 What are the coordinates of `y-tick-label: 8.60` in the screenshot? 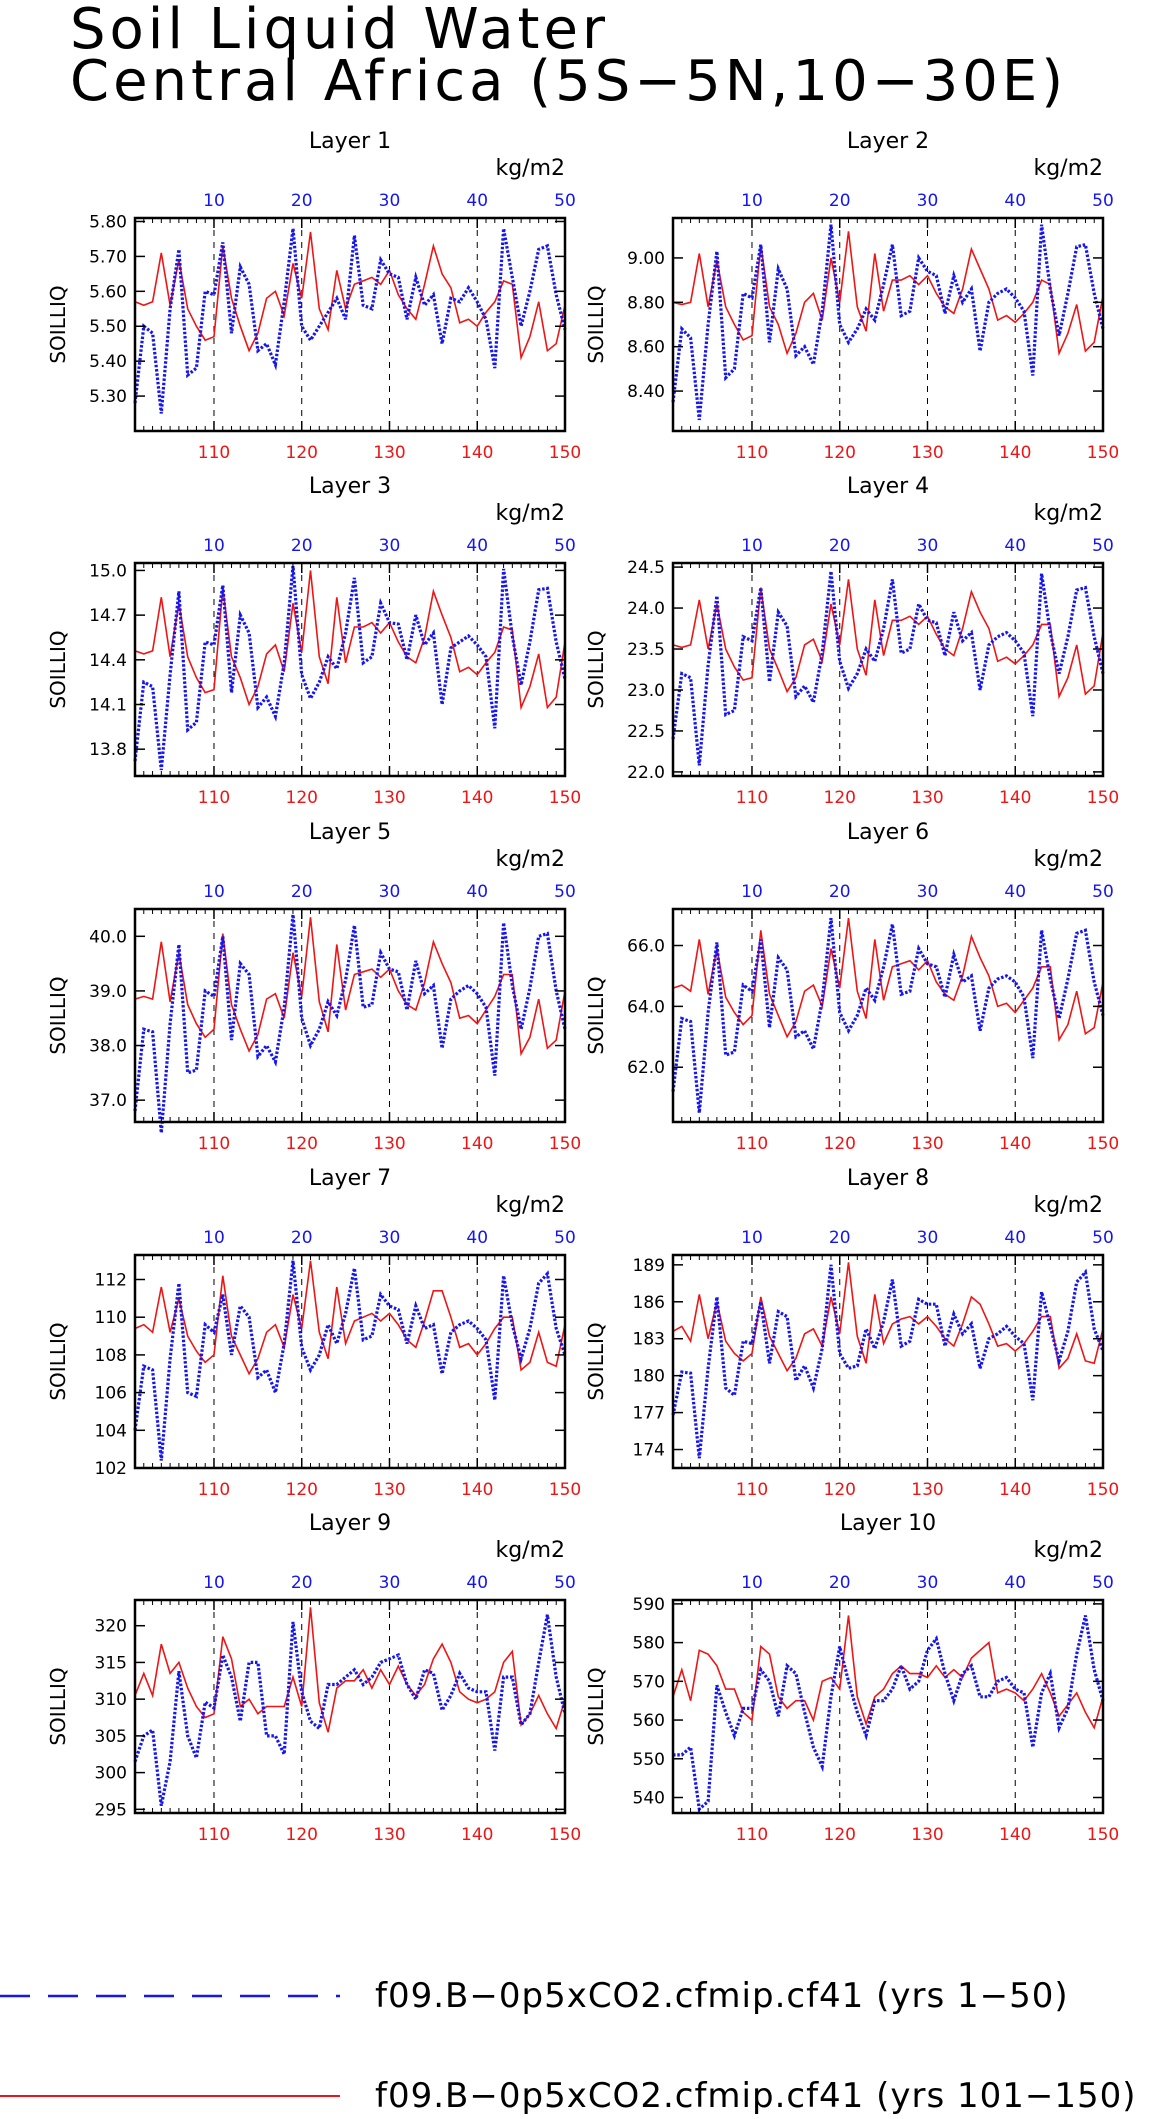 It's located at (646, 348).